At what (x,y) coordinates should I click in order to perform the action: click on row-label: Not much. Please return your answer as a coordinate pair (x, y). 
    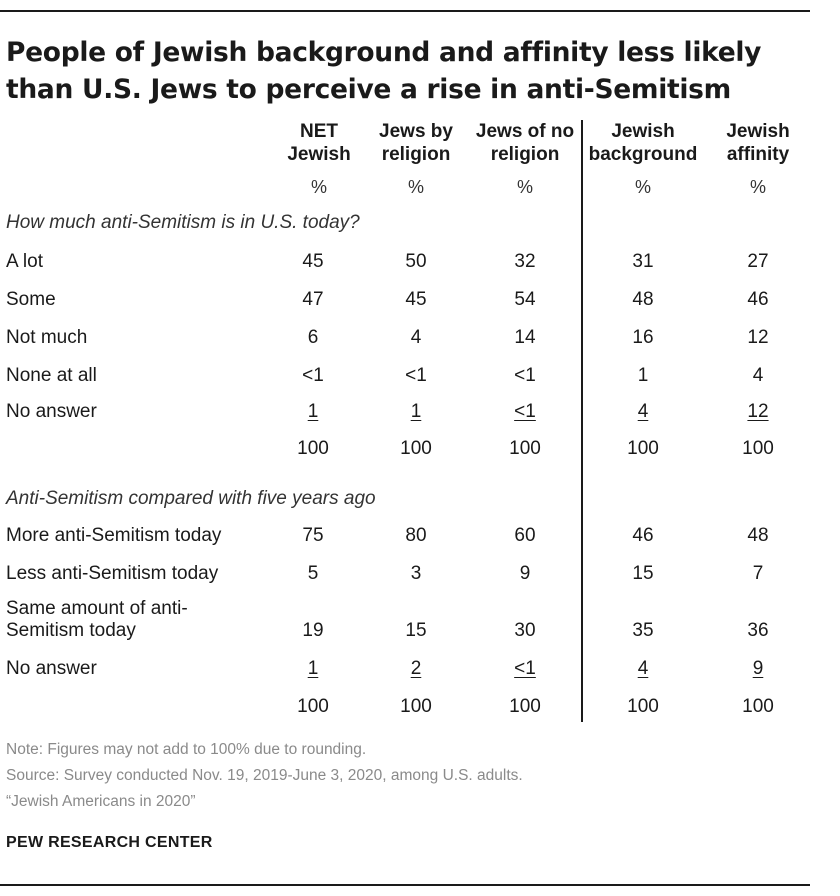
    Looking at the image, I should click on (47, 337).